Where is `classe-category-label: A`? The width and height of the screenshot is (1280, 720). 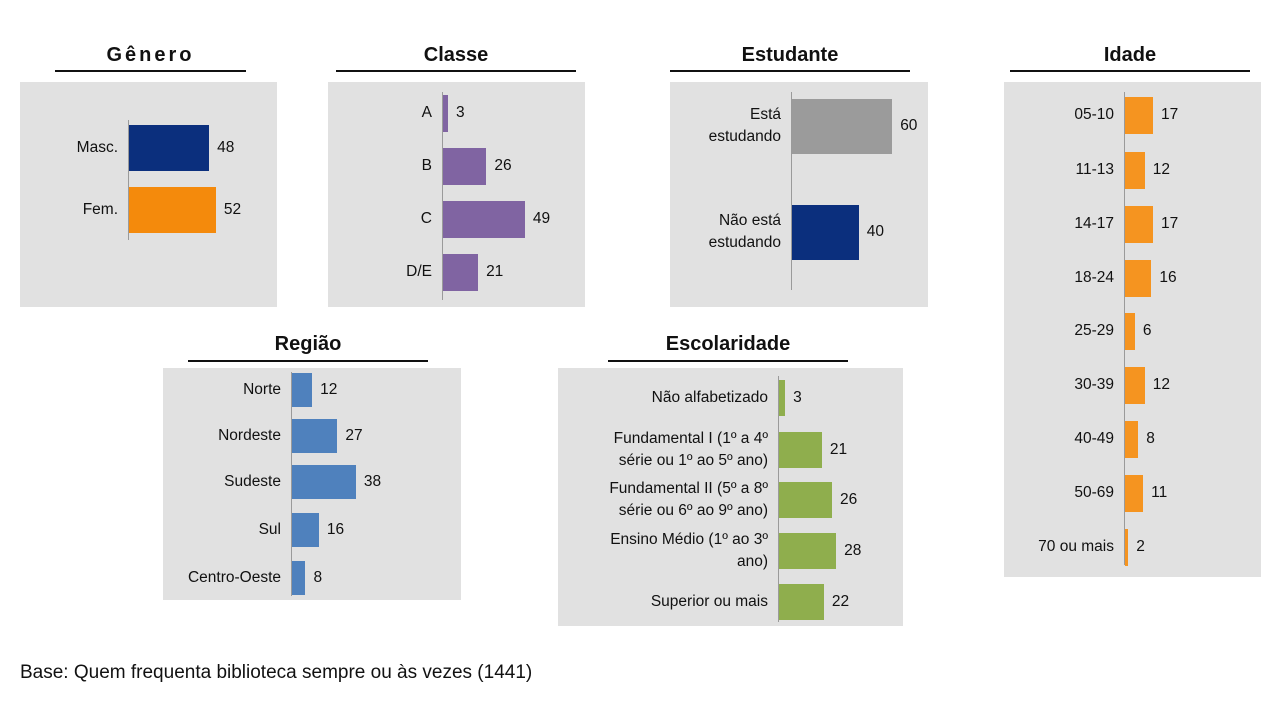
classe-category-label: A is located at coordinates (426, 112).